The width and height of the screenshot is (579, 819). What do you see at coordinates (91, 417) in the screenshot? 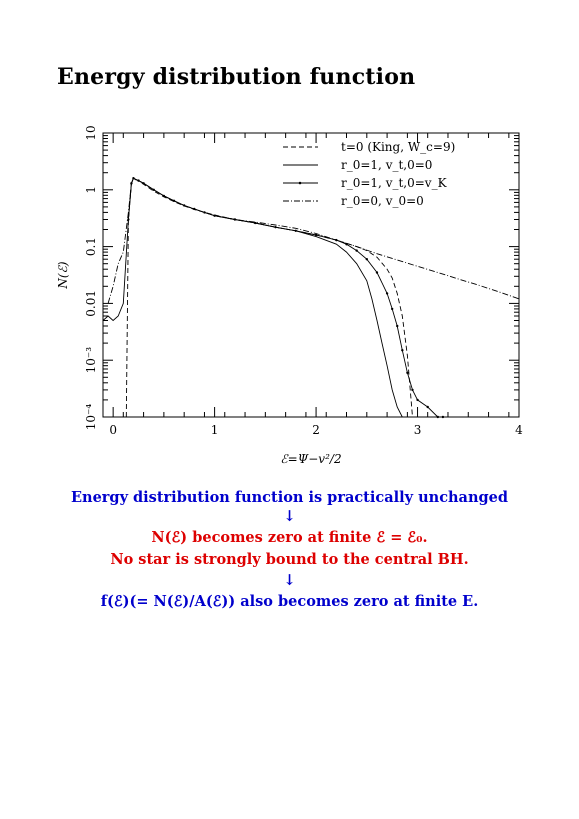
I see `y-tick-label: 10⁻⁴` at bounding box center [91, 417].